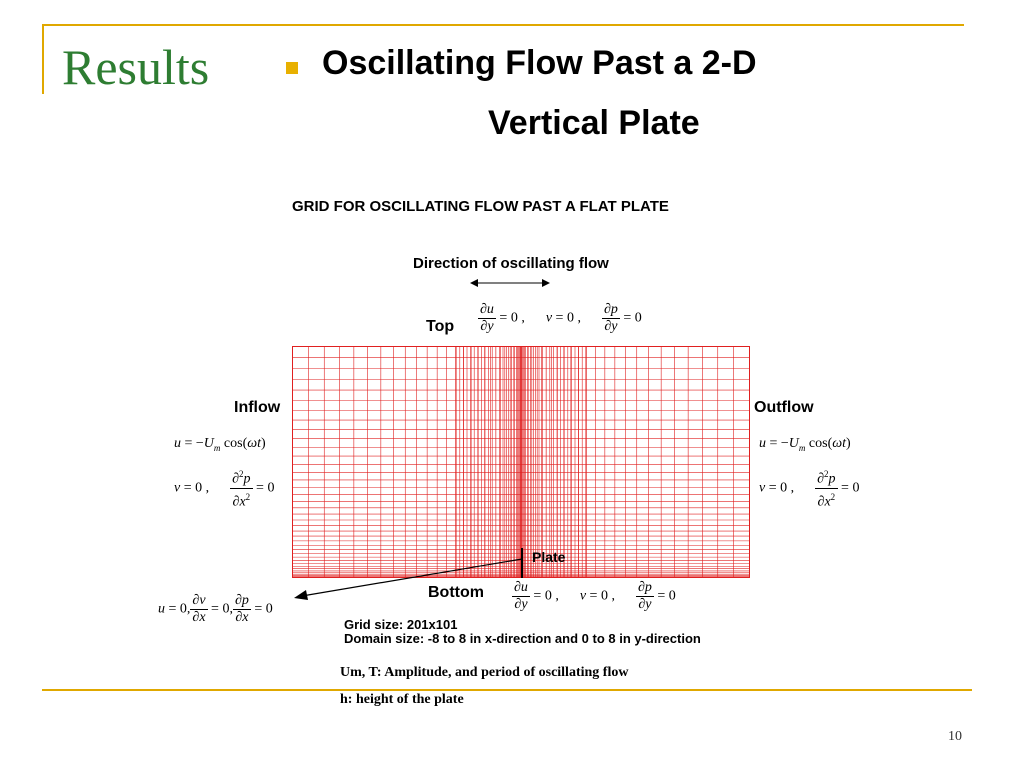 The image size is (1024, 768). What do you see at coordinates (510, 283) in the screenshot?
I see `direction-arrow-icon` at bounding box center [510, 283].